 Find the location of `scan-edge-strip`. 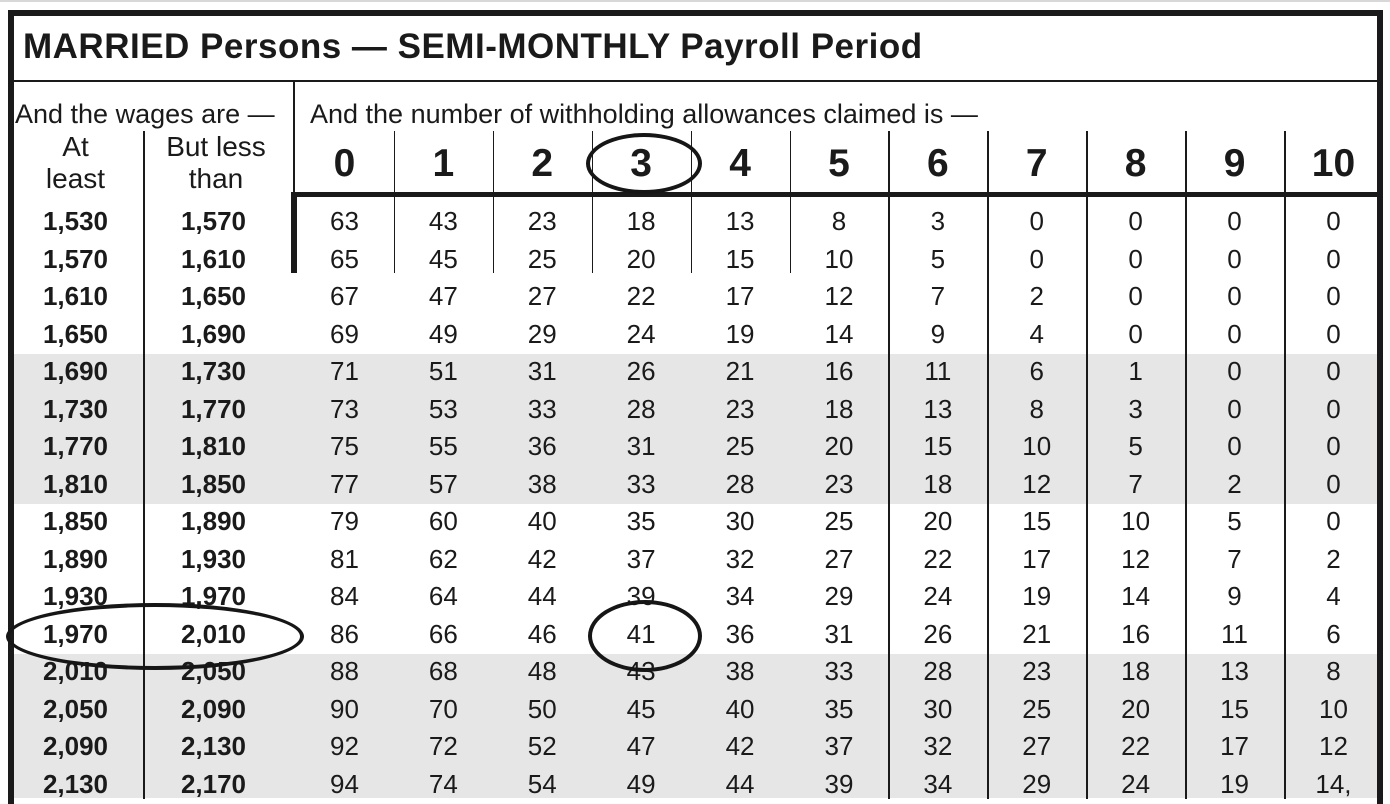

scan-edge-strip is located at coordinates (695, 1).